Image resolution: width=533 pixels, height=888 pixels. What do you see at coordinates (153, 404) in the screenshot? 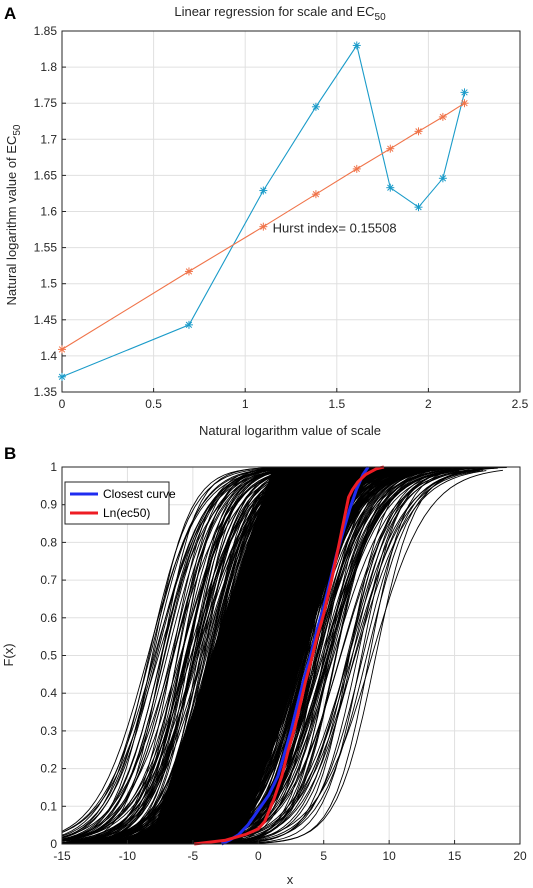
I see `panel-a-x-tick-label: 0.5` at bounding box center [153, 404].